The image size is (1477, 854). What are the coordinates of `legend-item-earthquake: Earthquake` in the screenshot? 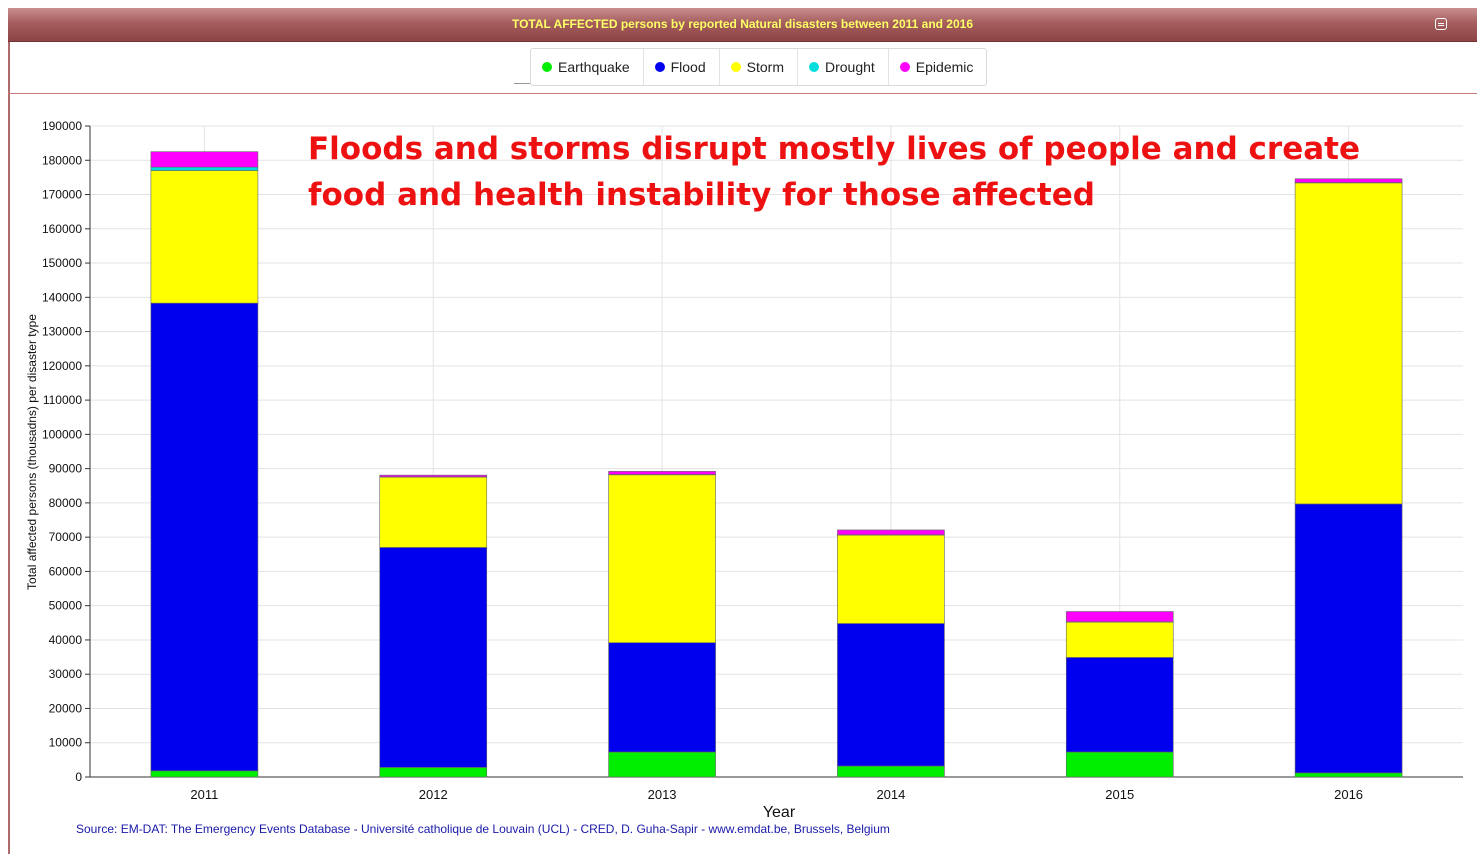 It's located at (587, 67).